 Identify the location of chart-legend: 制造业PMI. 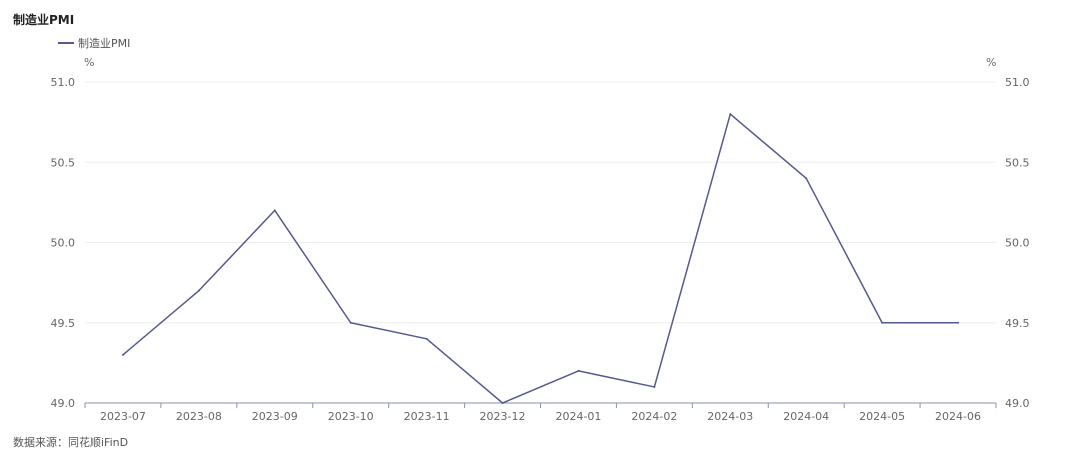
(94, 43).